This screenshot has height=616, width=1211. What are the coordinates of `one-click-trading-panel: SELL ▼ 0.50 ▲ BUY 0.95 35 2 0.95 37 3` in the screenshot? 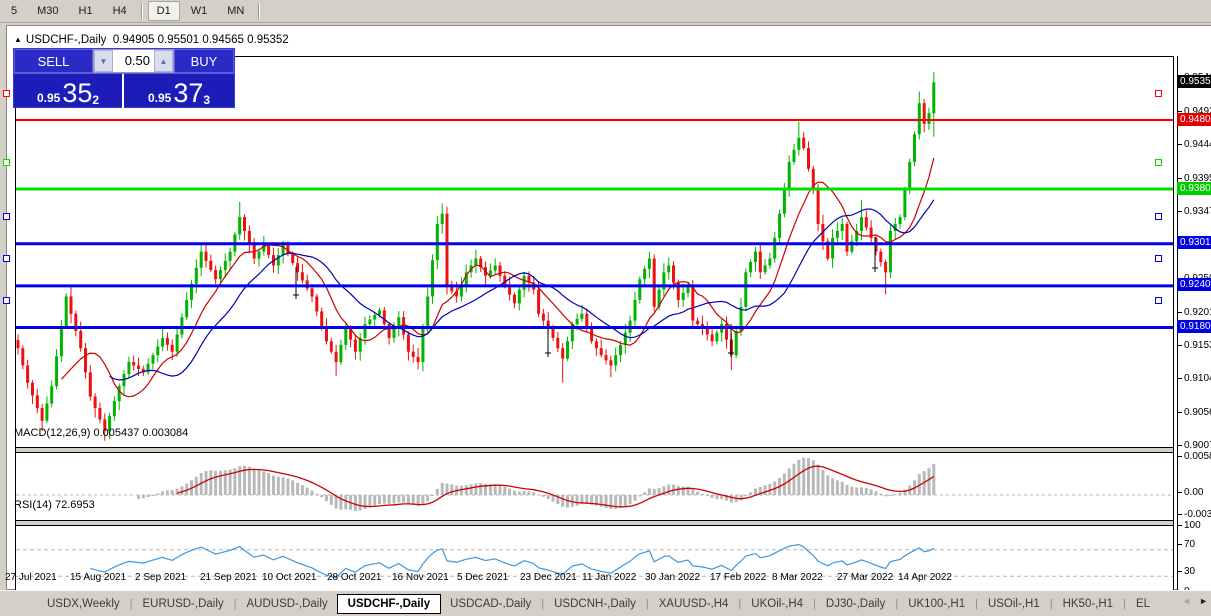 It's located at (124, 79).